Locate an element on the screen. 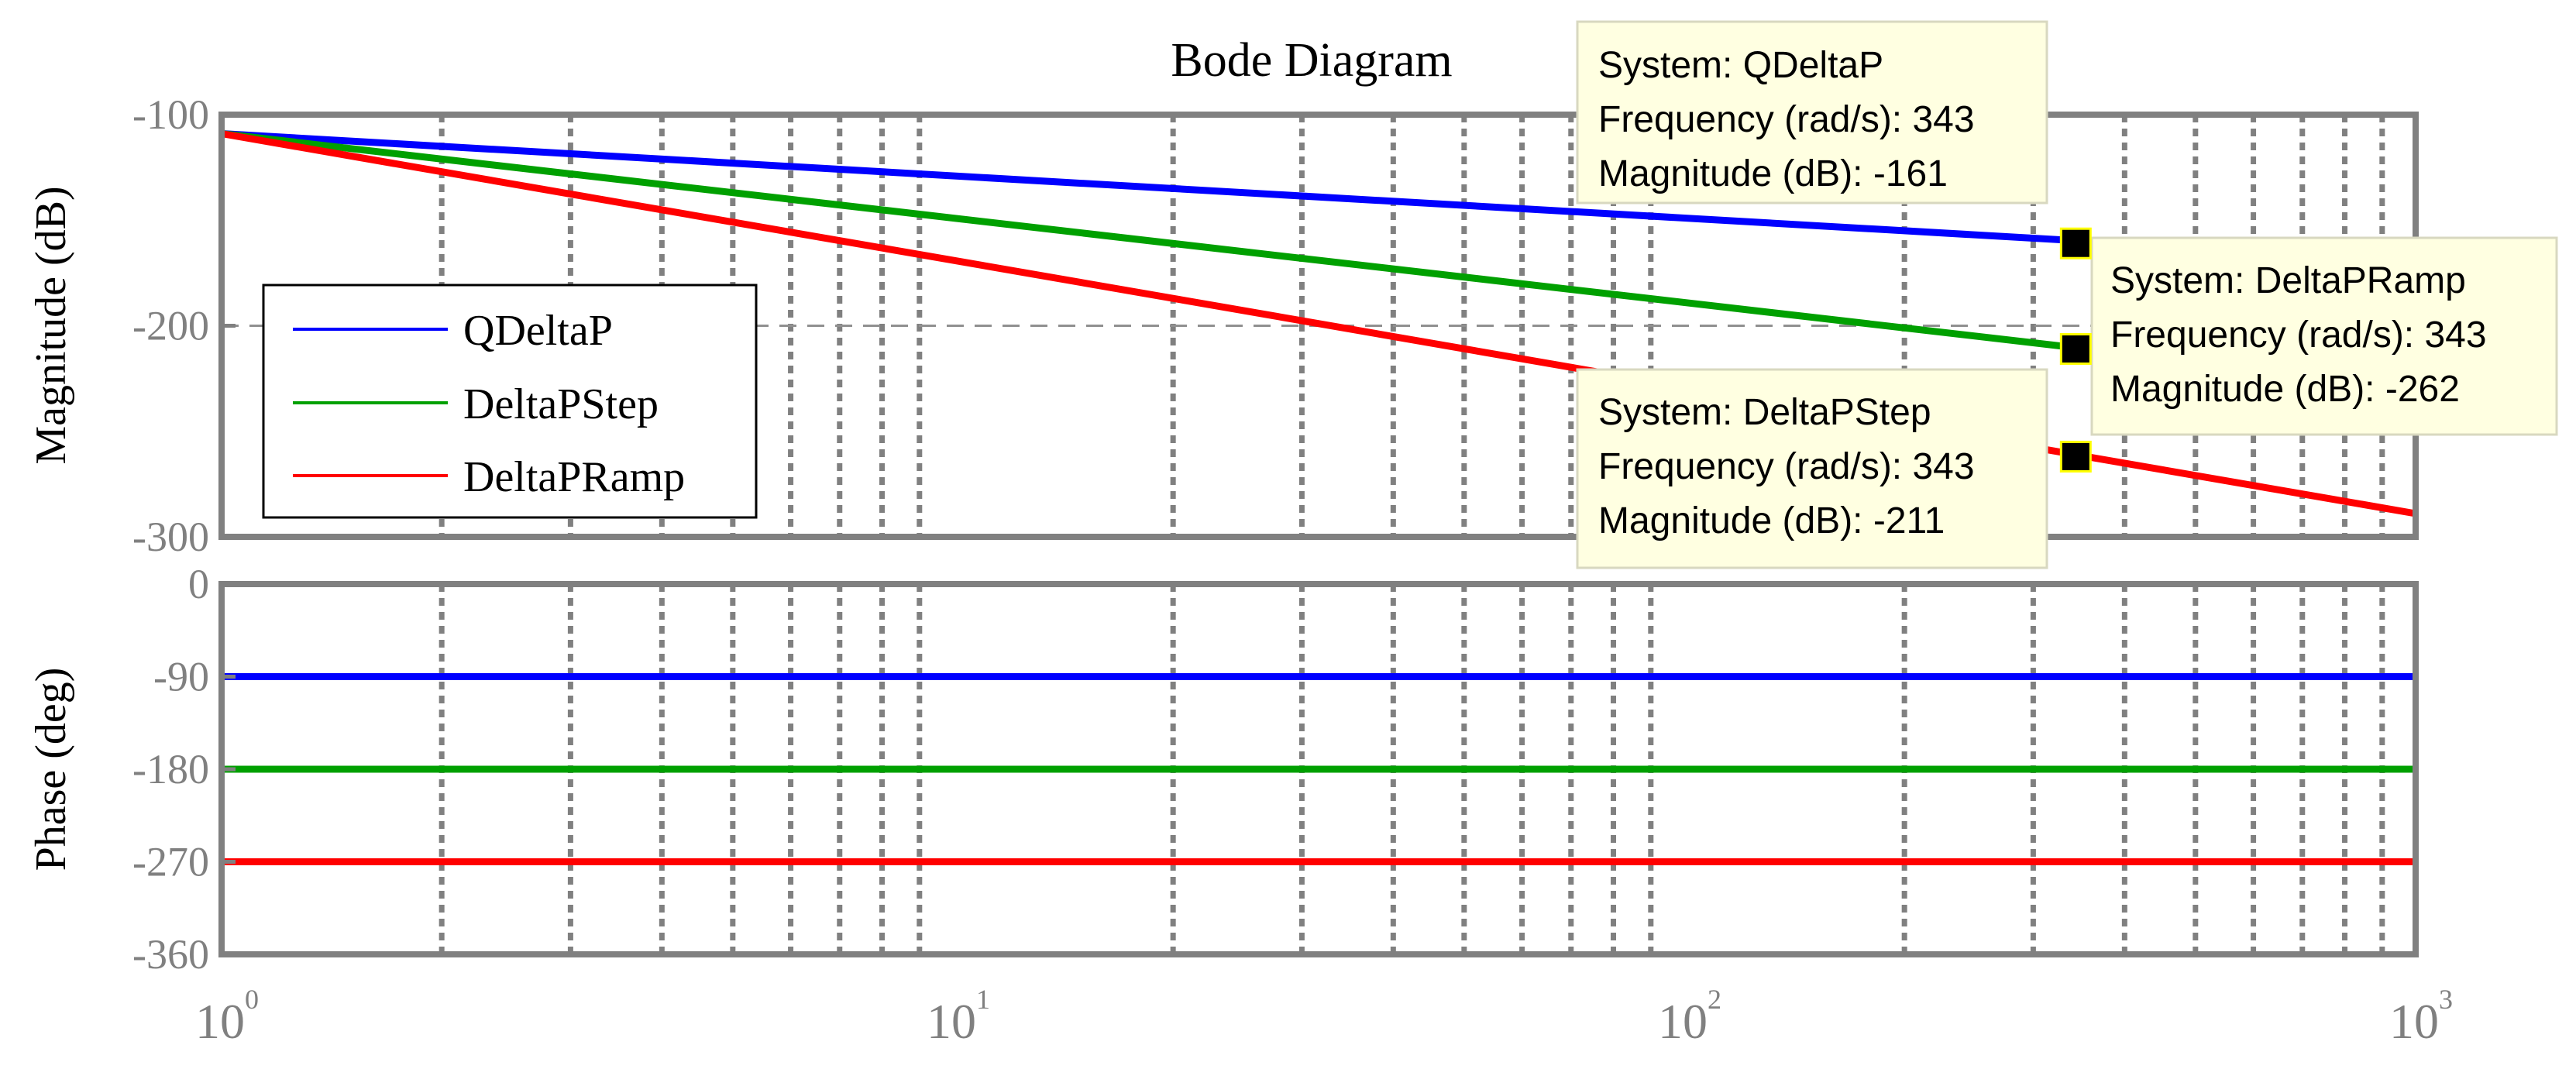  datatip-deltapstep-magnitude: Magnitude (dB): -211 is located at coordinates (1771, 521).